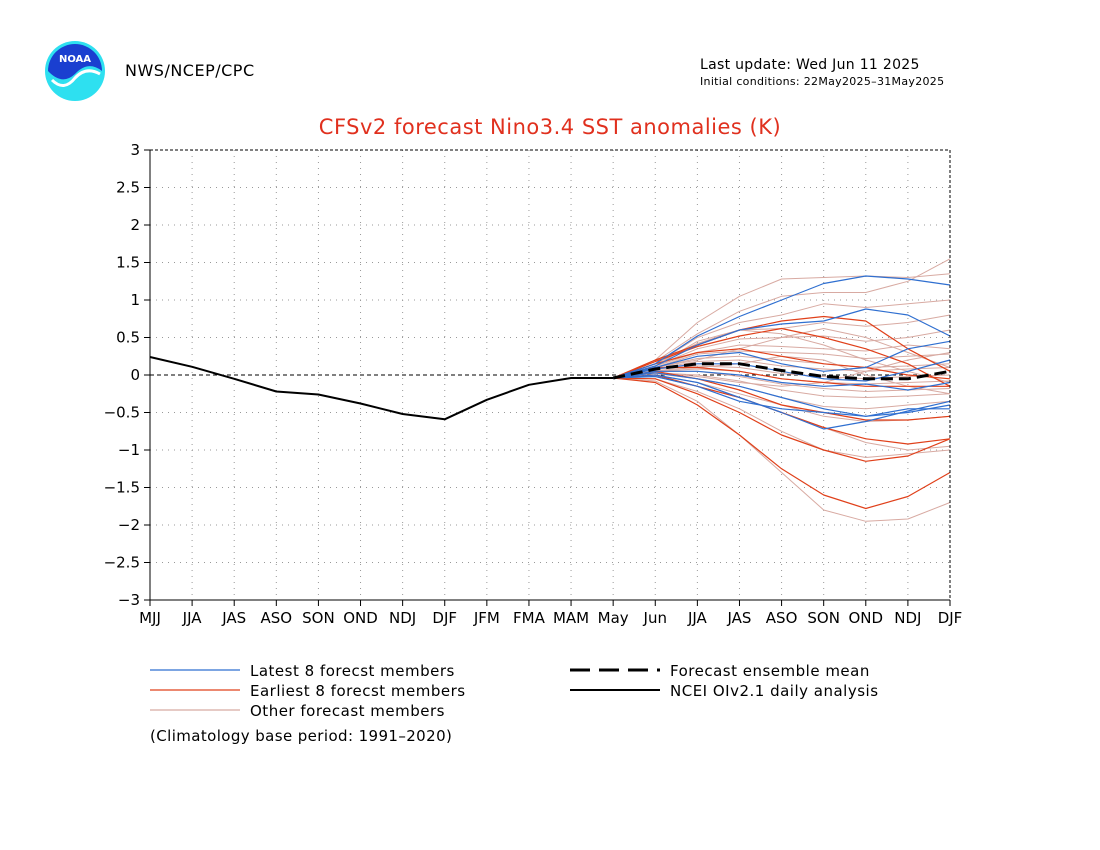  Describe the element at coordinates (822, 81) in the screenshot. I see `initial-conditions-label: Initial conditions: 22May2025–31May2025` at that location.